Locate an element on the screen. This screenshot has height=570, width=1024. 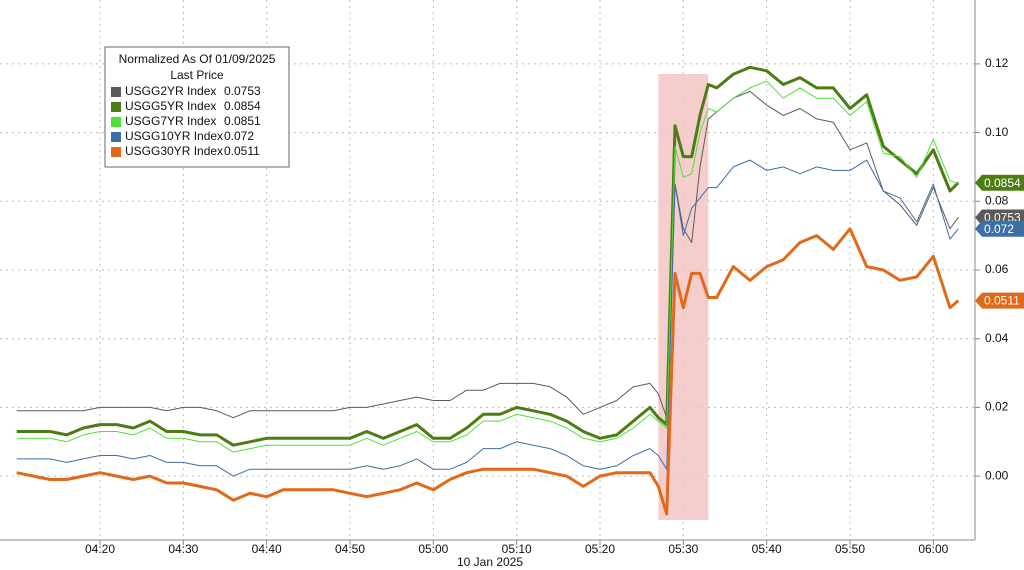
legend-box is located at coordinates (197, 107).